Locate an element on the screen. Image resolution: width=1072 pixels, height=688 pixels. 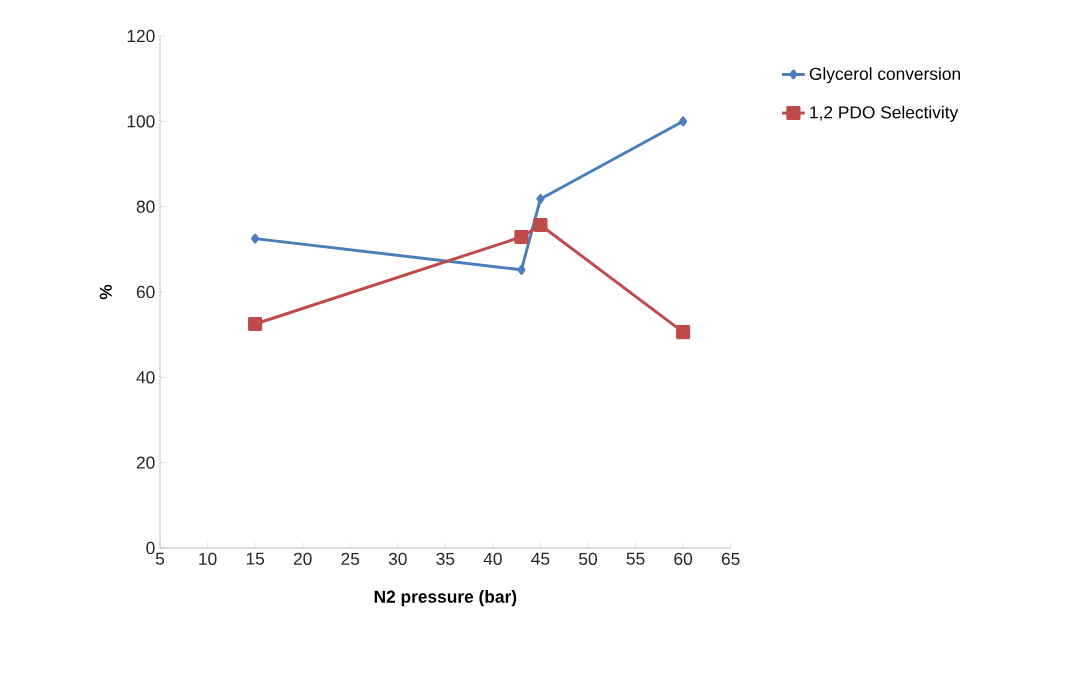
x-tick-label: 60 is located at coordinates (683, 558).